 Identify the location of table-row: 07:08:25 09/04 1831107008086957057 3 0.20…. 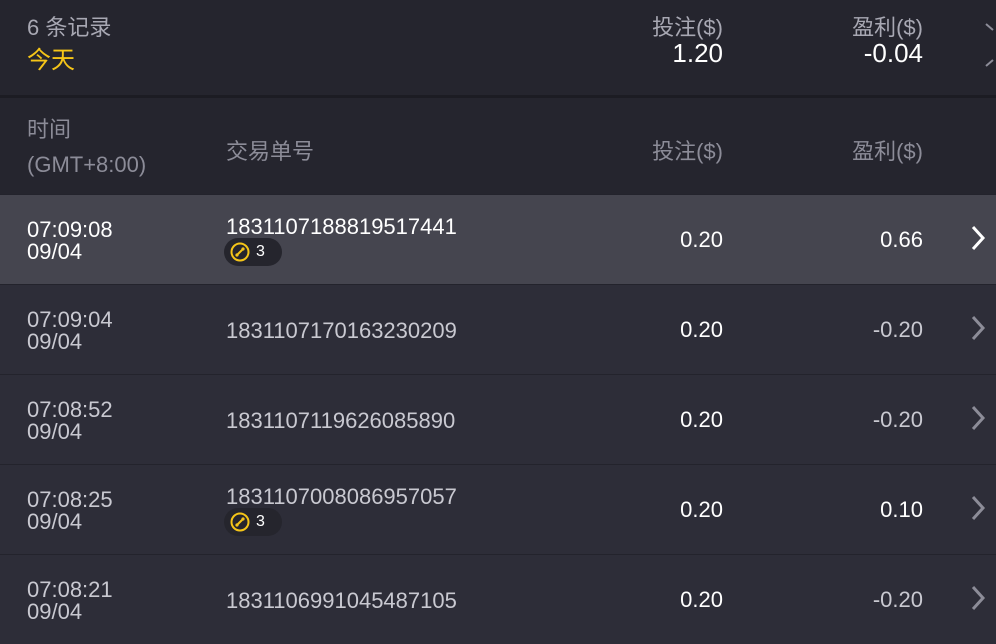
(498, 509).